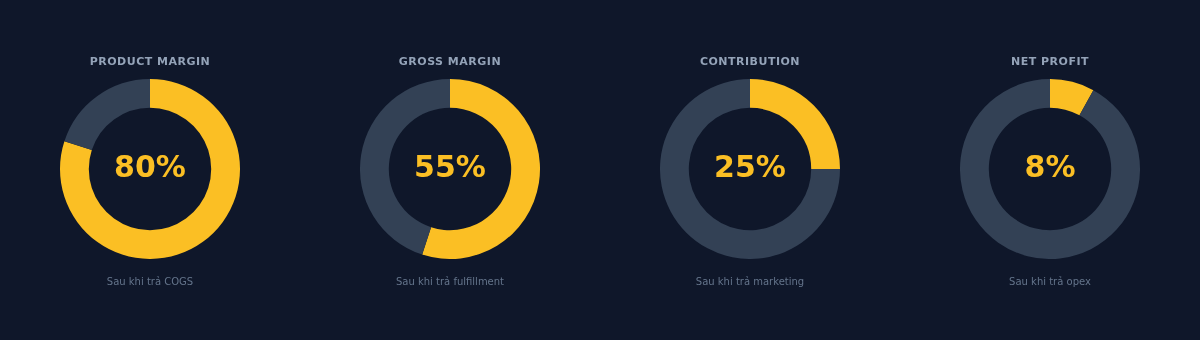  Describe the element at coordinates (1050, 282) in the screenshot. I see `text: Sau khi trả opex` at that location.